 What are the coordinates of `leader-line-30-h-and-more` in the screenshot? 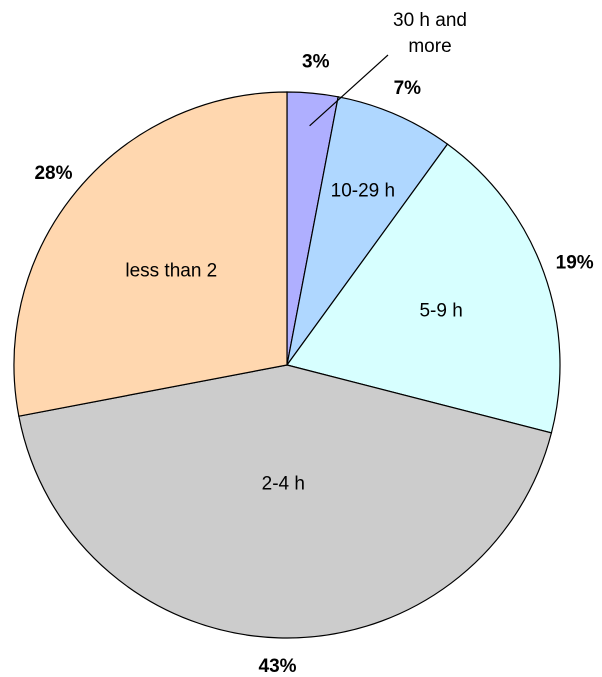 It's located at (349, 90).